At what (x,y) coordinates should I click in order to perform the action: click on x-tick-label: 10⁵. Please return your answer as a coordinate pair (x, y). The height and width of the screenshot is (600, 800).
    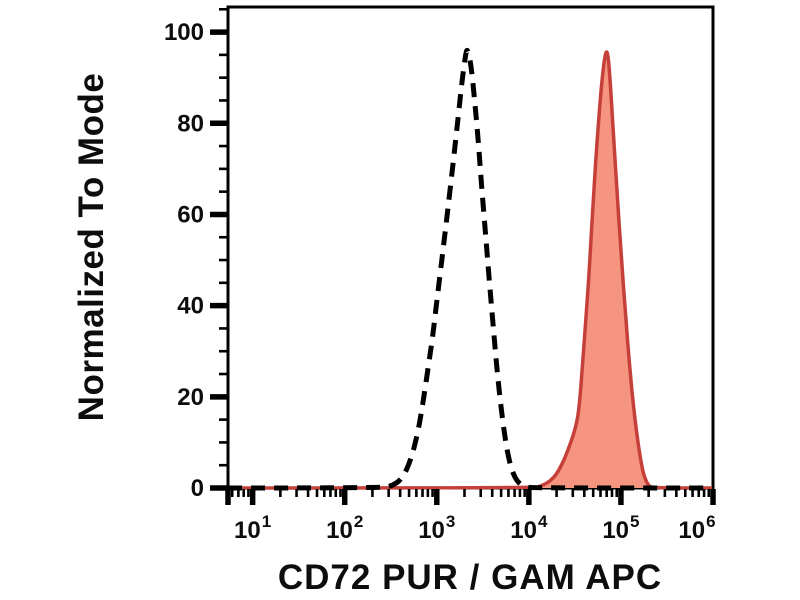
    Looking at the image, I should click on (620, 528).